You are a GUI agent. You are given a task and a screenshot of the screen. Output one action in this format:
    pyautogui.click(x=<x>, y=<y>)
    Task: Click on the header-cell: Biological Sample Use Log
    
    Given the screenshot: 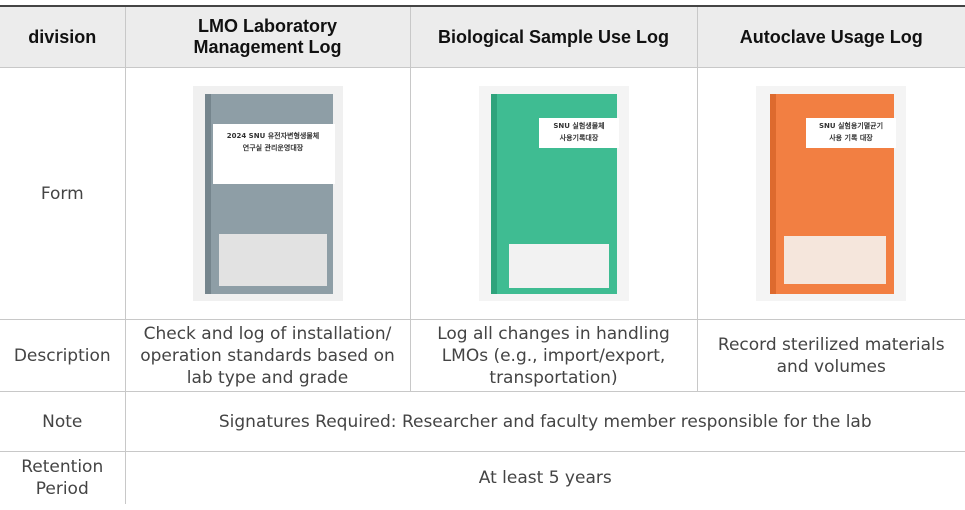 What is the action you would take?
    pyautogui.click(x=553, y=36)
    